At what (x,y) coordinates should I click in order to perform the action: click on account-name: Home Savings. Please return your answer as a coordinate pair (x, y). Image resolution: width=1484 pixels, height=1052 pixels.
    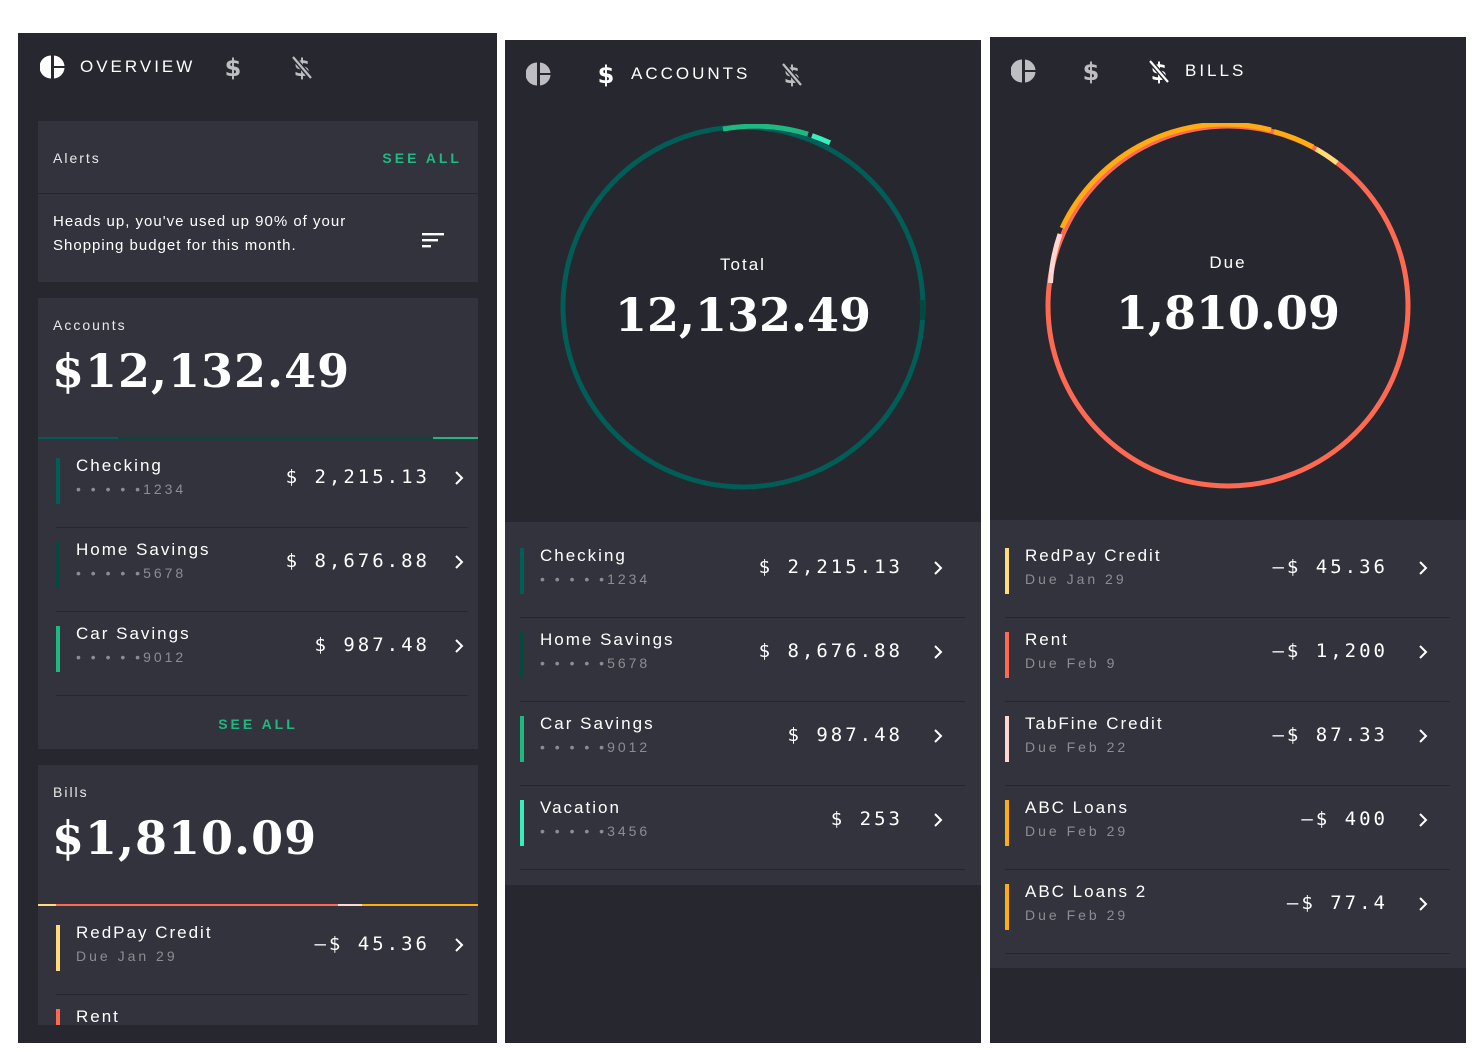
    Looking at the image, I should click on (143, 549).